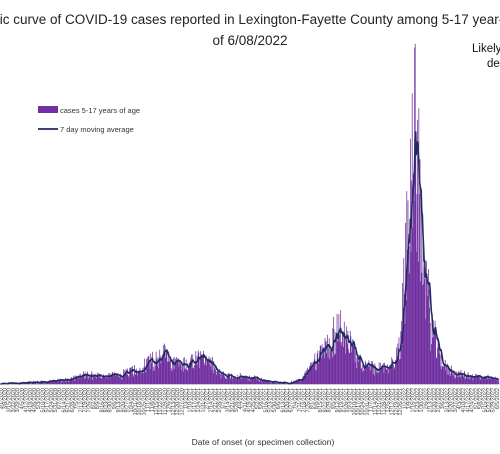  What do you see at coordinates (452, 400) in the screenshot?
I see `x-tick-label: 3/20/2022` at bounding box center [452, 400].